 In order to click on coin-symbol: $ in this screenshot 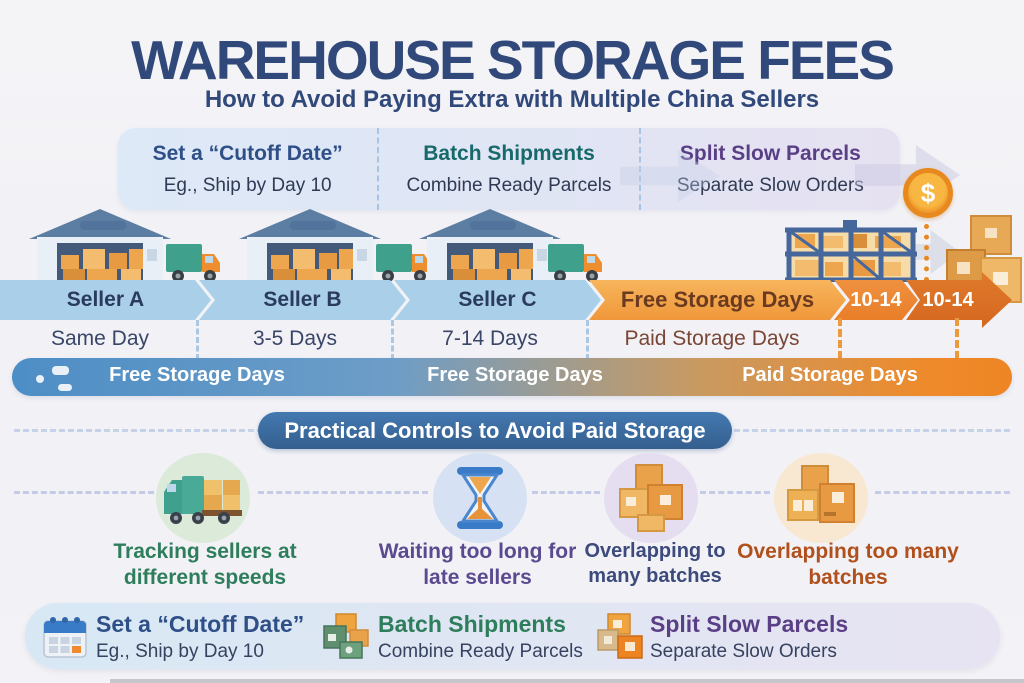, I will do `click(928, 192)`.